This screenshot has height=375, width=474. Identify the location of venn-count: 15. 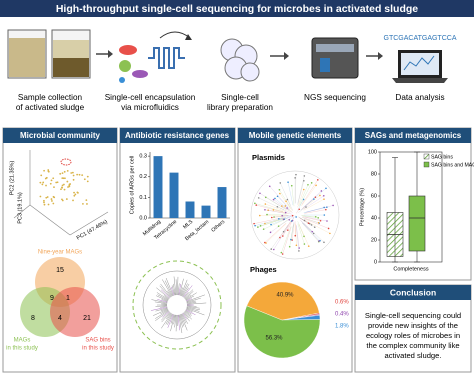
(60, 270).